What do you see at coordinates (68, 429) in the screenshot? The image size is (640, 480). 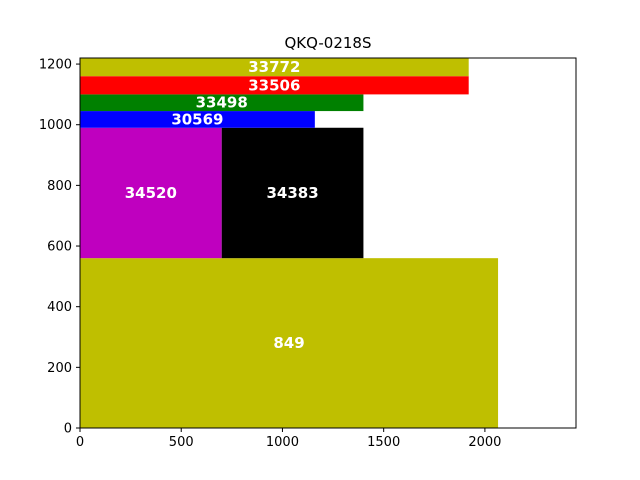 I see `y-tick-label: 0` at bounding box center [68, 429].